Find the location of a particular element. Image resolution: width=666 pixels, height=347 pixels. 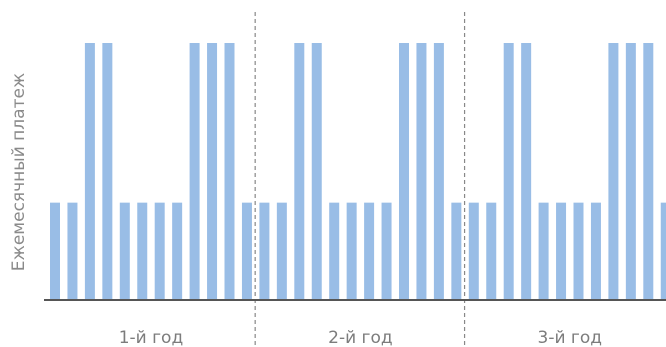

y-axis-label: Ежемесячный платеж is located at coordinates (19, 172).